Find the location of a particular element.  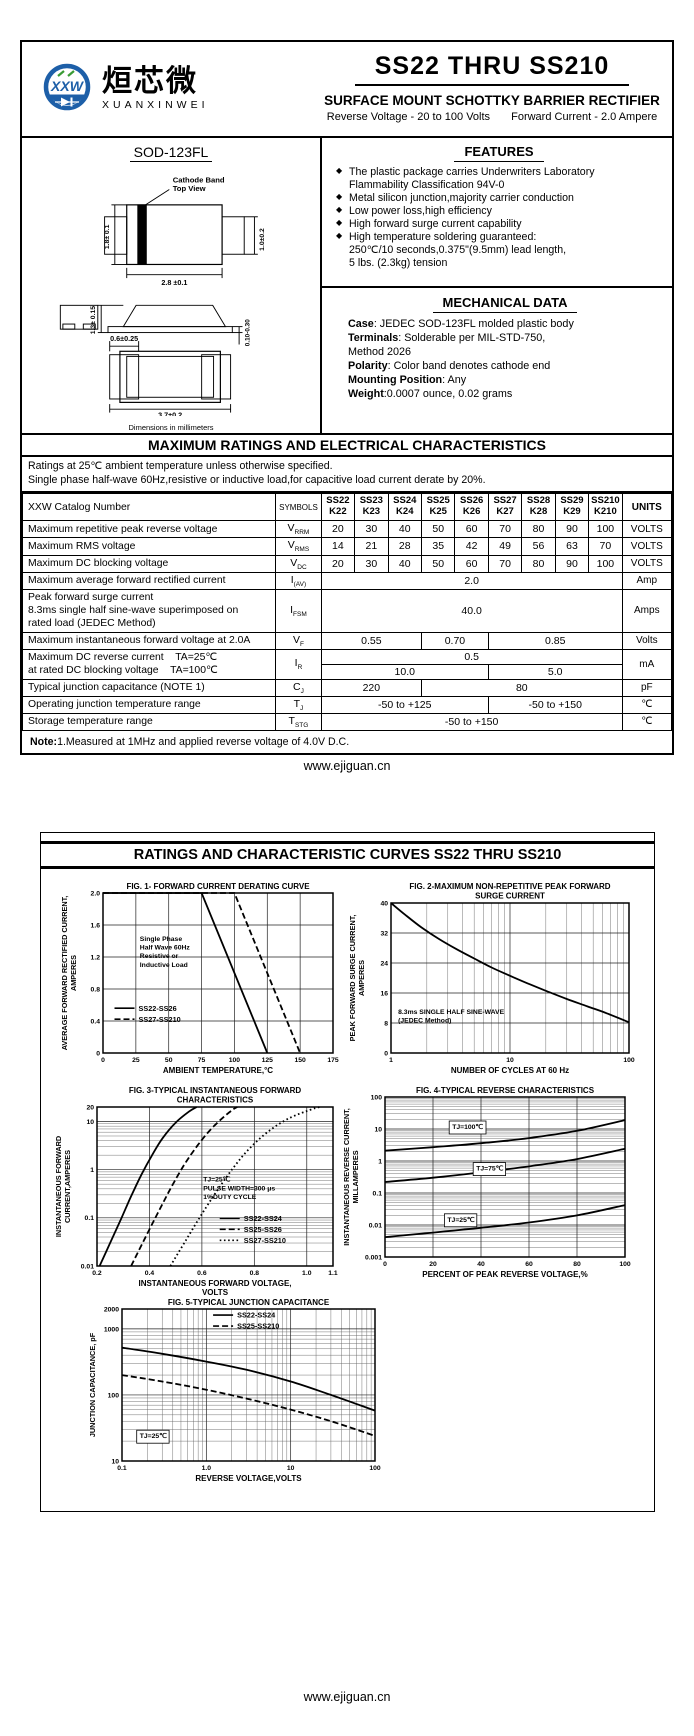

plot-frame is located at coordinates (248, 1385).